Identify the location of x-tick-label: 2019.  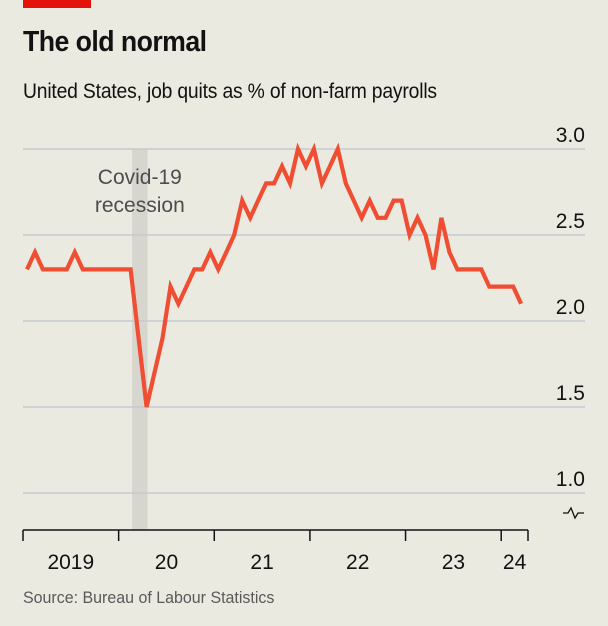
(70, 562).